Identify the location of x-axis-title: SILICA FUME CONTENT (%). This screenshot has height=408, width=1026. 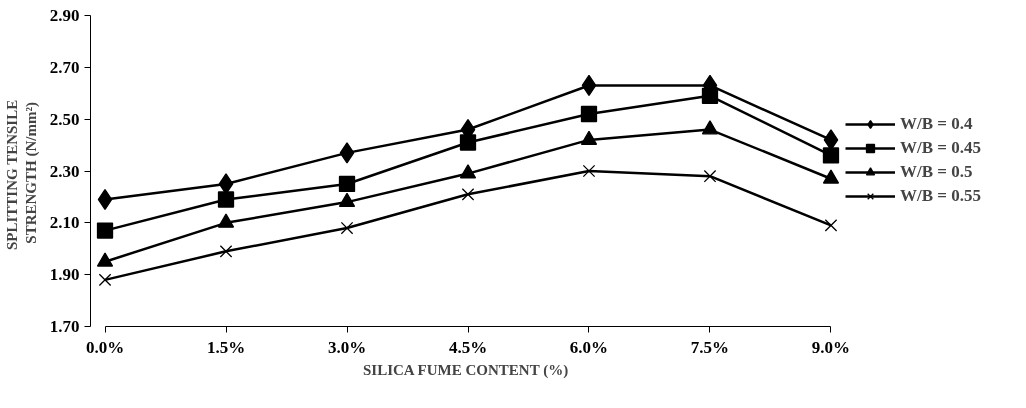
(465, 370).